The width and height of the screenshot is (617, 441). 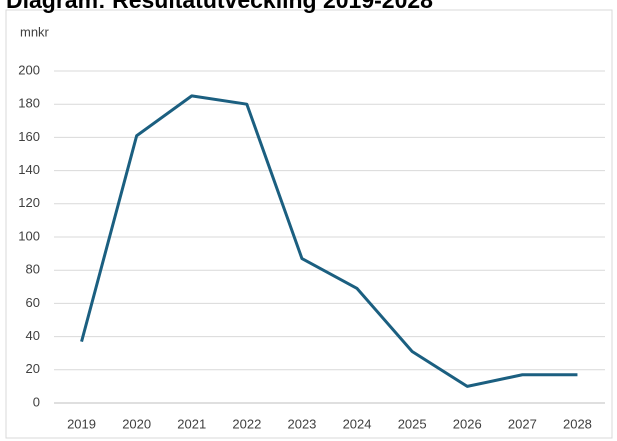 What do you see at coordinates (29, 136) in the screenshot?
I see `y-tick-label: 160` at bounding box center [29, 136].